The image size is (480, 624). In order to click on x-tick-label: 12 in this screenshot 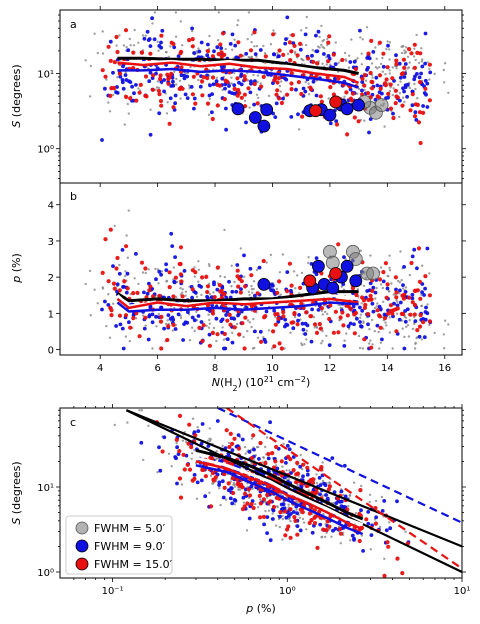, I will do `click(330, 368)`.